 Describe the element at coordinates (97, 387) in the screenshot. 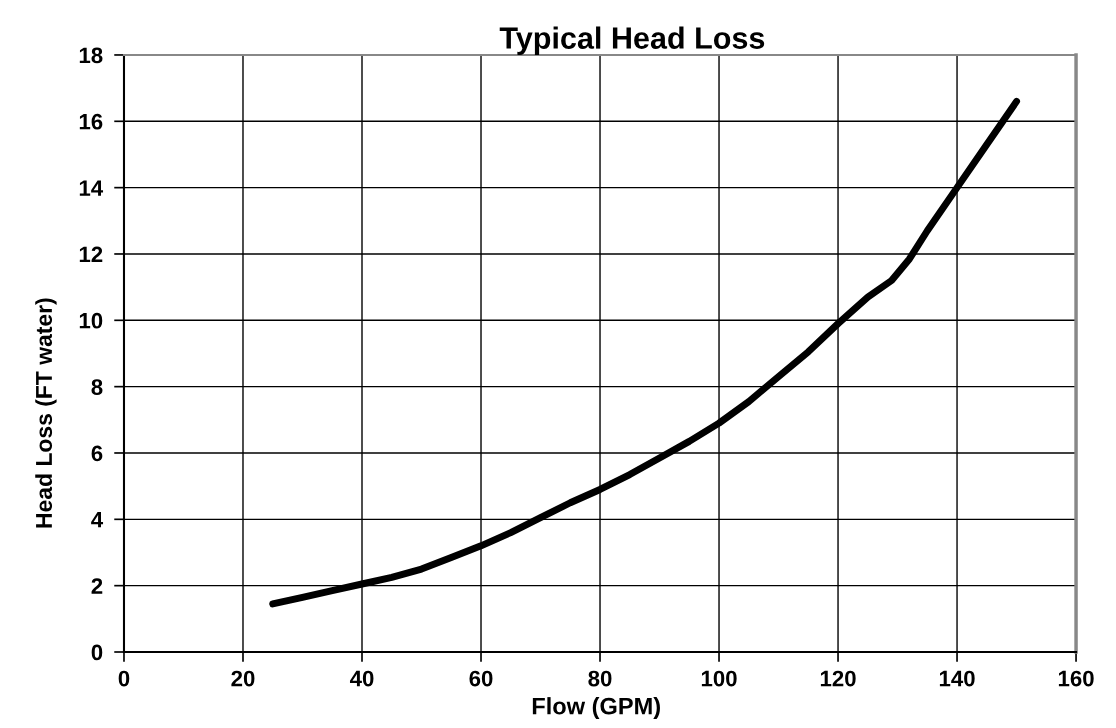

I see `y-tick-label: 8` at that location.